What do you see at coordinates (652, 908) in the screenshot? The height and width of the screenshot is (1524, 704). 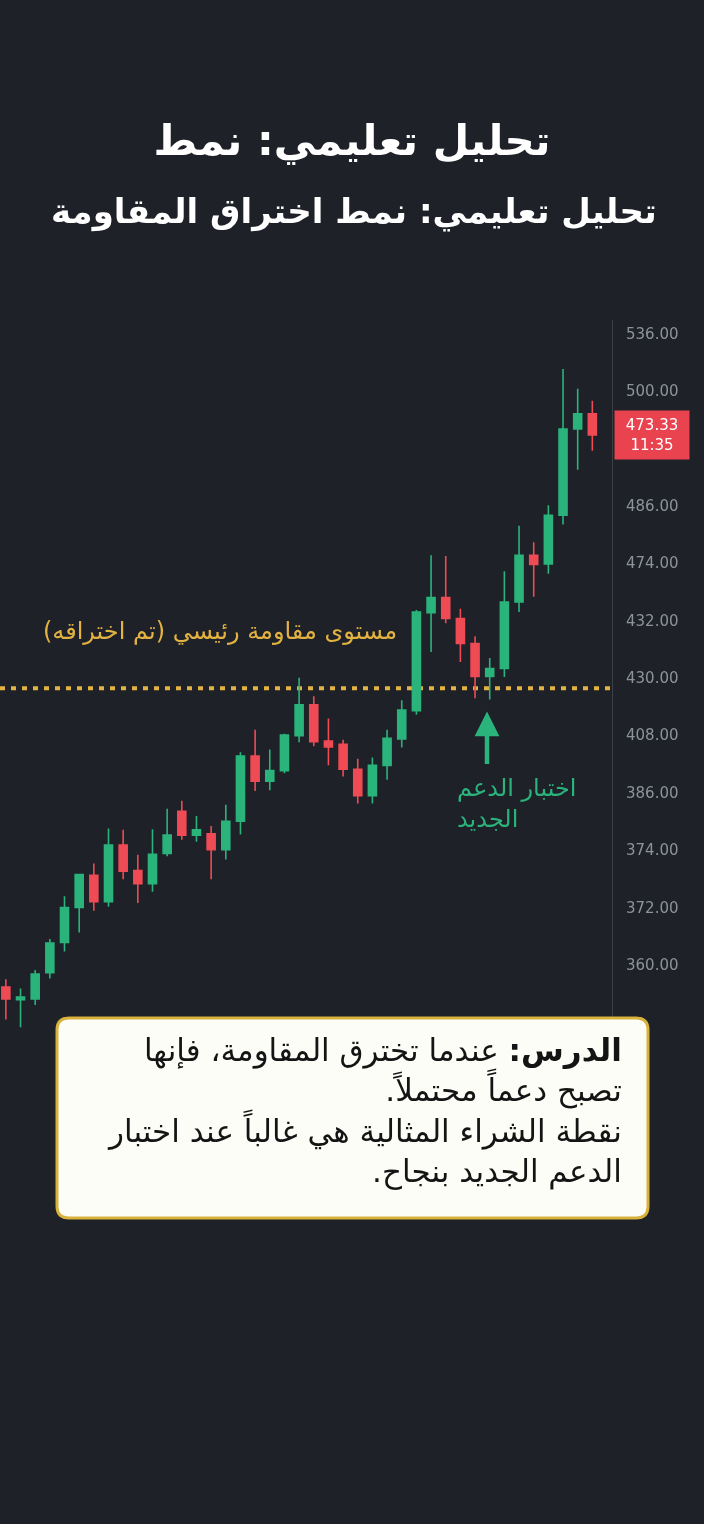 I see `text: 372.00` at bounding box center [652, 908].